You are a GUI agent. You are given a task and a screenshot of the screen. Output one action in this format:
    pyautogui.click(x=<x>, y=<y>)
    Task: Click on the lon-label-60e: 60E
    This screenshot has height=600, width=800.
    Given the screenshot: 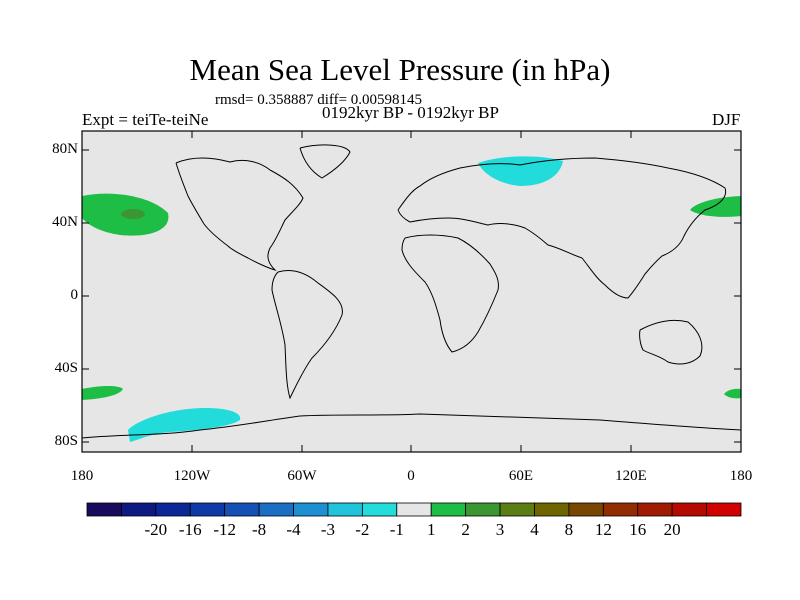 What is the action you would take?
    pyautogui.click(x=521, y=476)
    